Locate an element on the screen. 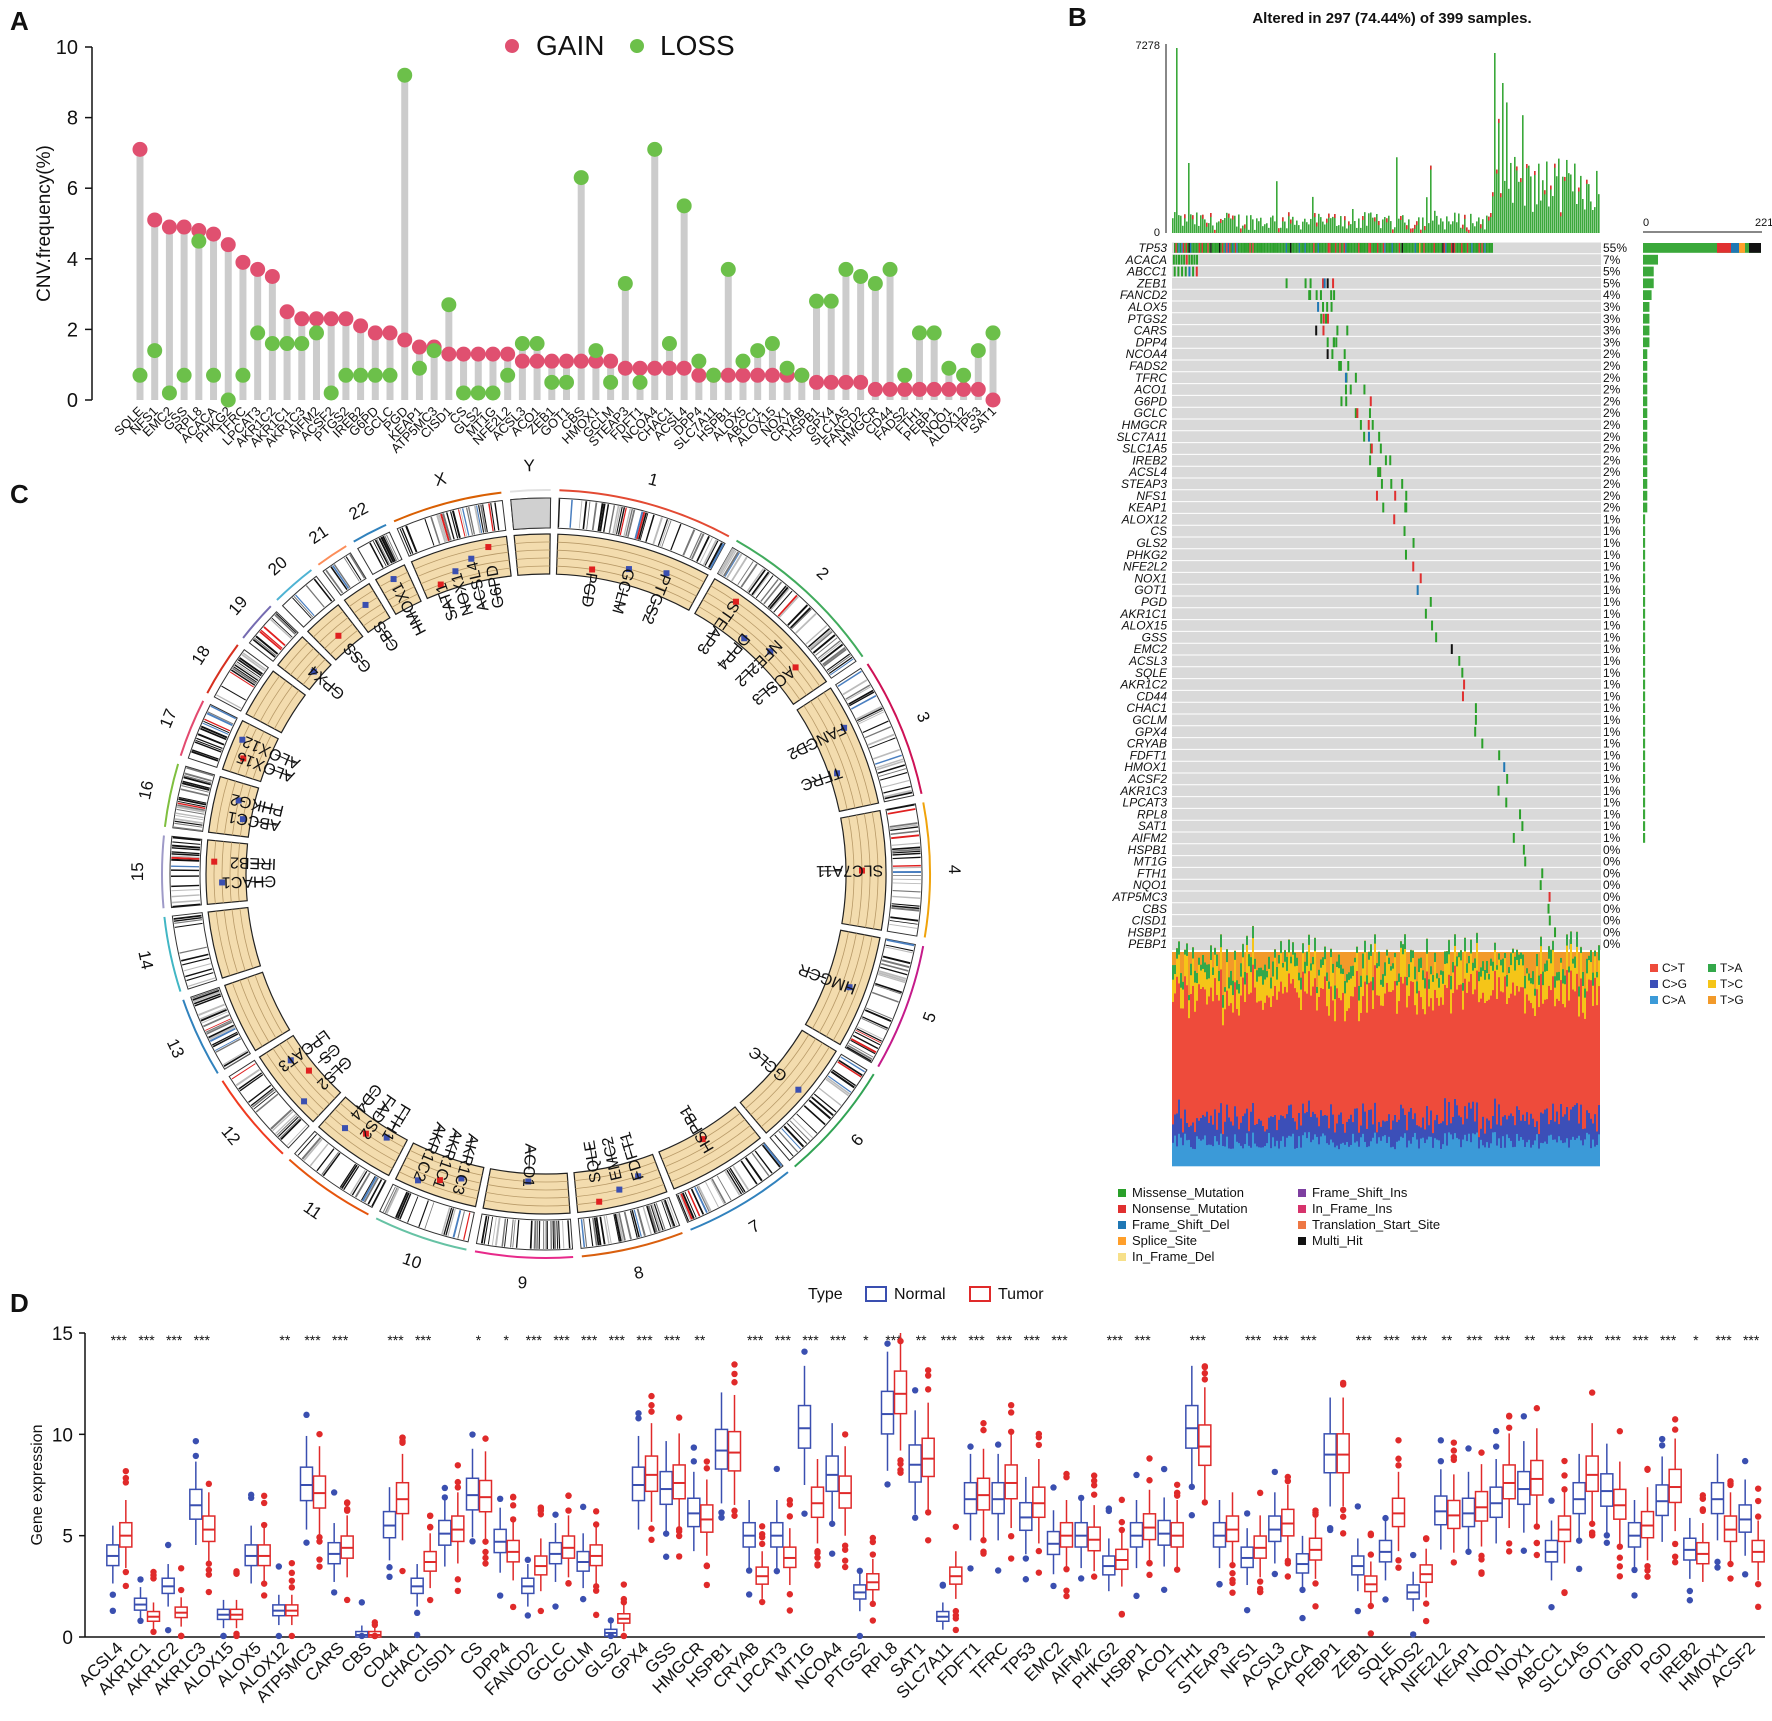 This screenshot has height=1721, width=1772. b-top-bar-nonsense is located at coordinates (1379, 223).